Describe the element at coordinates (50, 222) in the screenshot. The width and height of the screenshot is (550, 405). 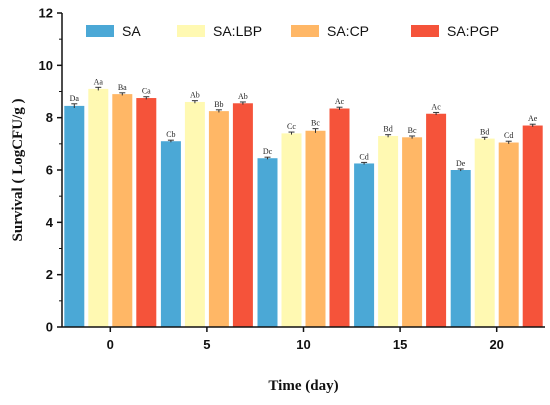
I see `y-tick-label: 4` at that location.